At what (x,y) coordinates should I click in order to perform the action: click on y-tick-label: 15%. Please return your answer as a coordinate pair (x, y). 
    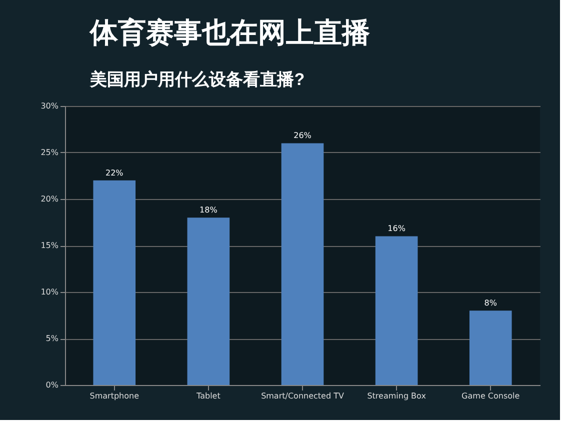
    Looking at the image, I should click on (49, 245).